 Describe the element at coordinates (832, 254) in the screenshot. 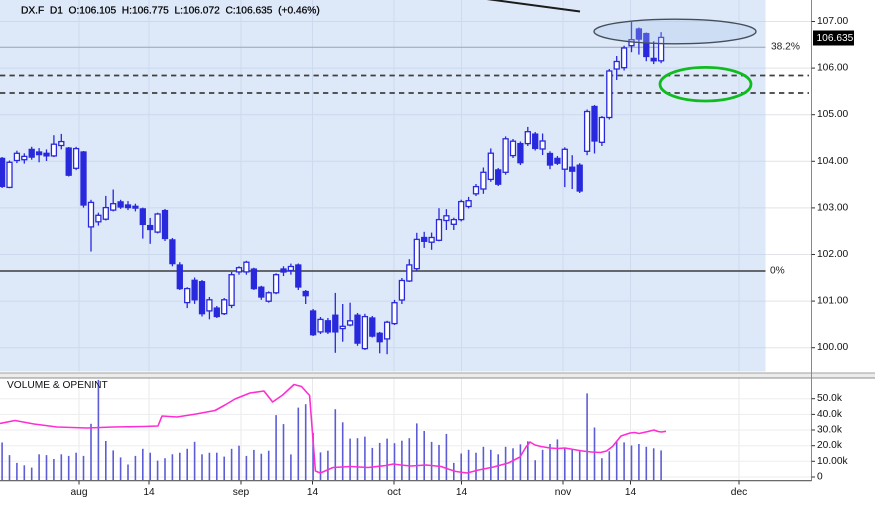

I see `svg-text: 102.00` at that location.